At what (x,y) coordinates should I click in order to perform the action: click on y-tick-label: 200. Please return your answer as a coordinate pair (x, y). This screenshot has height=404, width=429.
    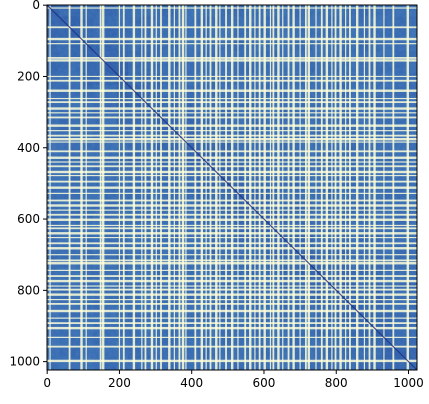
    Looking at the image, I should click on (28, 76).